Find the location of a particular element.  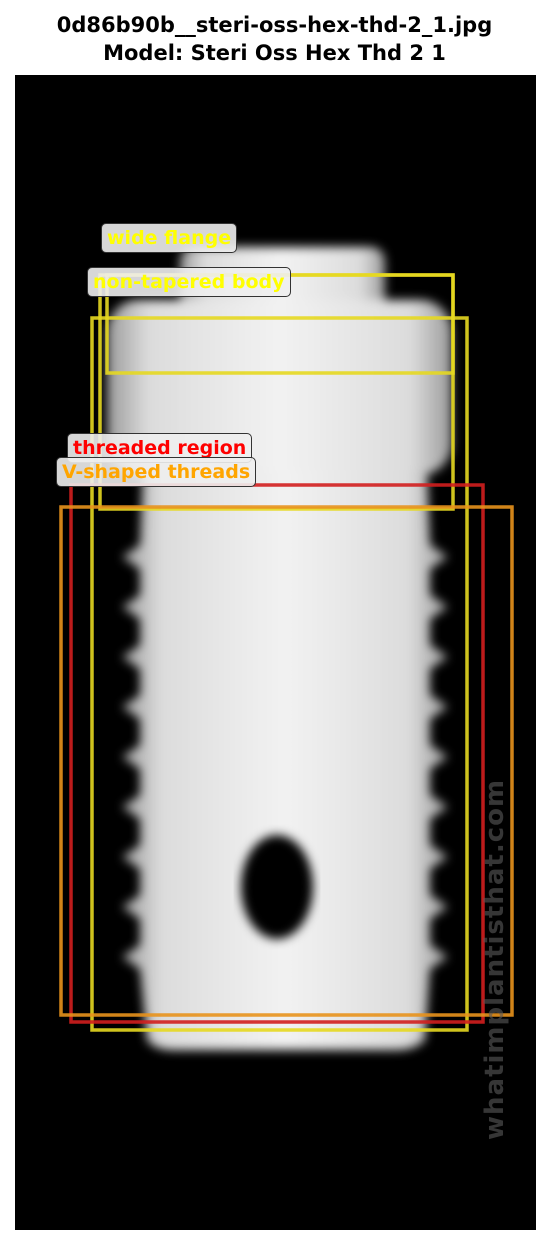

implant-vent-hole is located at coordinates (277, 887).